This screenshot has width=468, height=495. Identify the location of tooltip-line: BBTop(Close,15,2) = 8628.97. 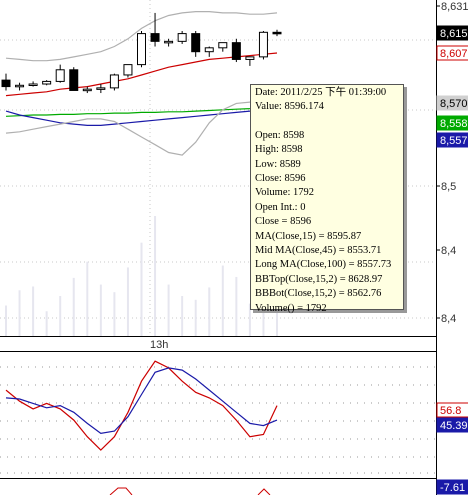
(319, 279).